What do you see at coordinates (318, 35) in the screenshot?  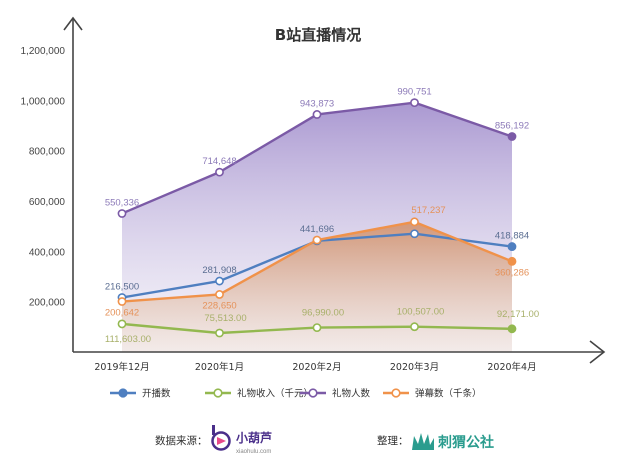 I see `chart-title: B站直播情况` at bounding box center [318, 35].